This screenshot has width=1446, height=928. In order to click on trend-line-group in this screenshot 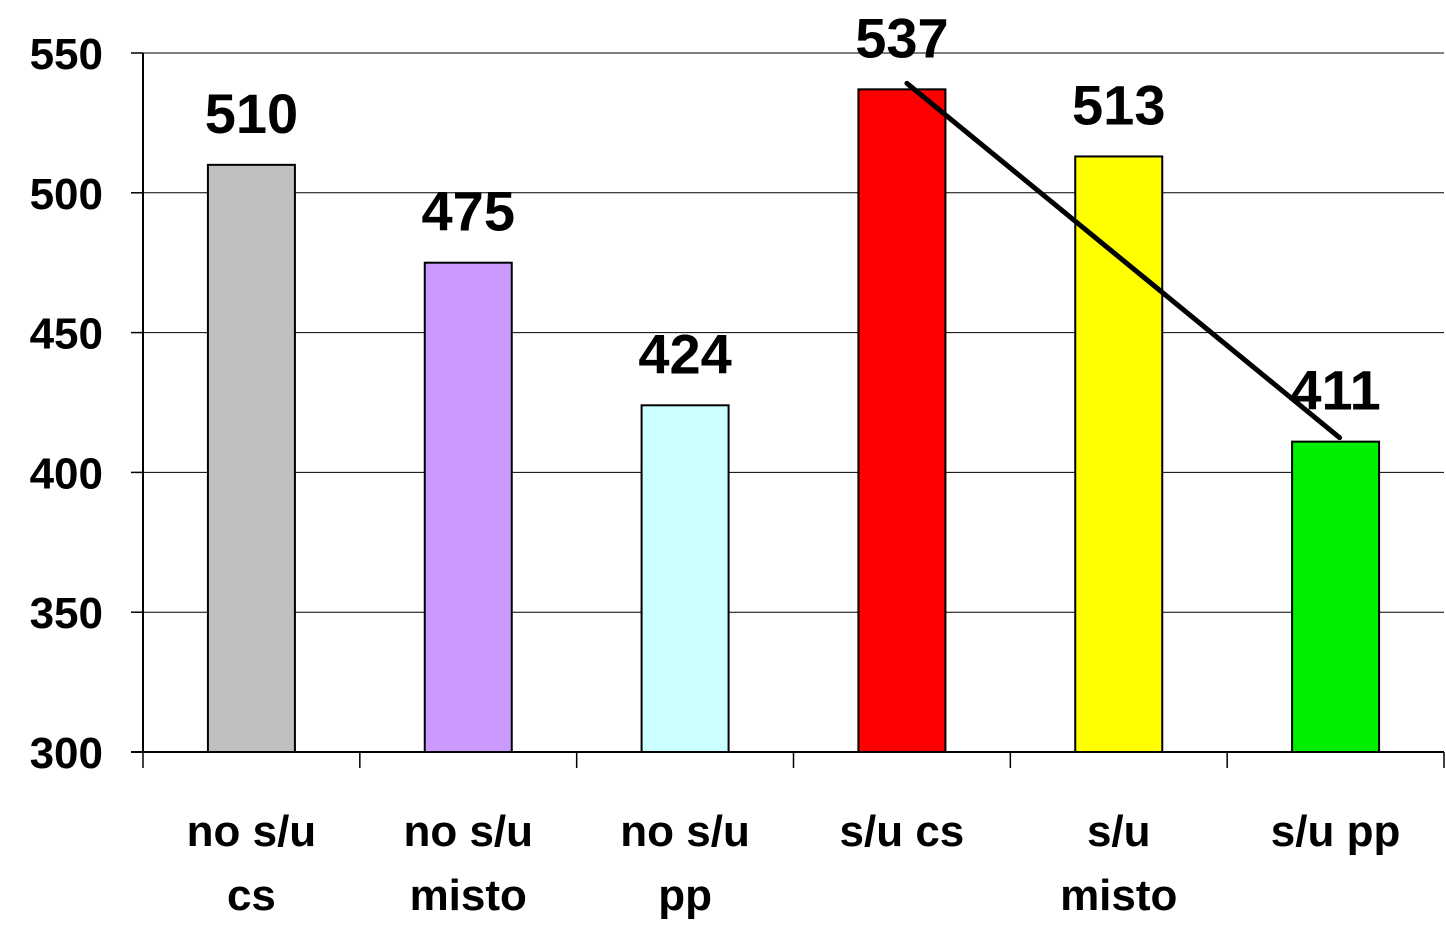, I will do `click(1123, 260)`.